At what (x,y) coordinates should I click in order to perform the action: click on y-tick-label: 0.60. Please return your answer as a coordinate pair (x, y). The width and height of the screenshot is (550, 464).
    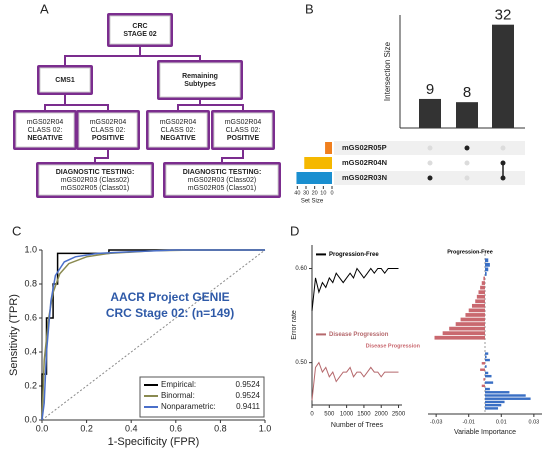
    Looking at the image, I should click on (301, 269).